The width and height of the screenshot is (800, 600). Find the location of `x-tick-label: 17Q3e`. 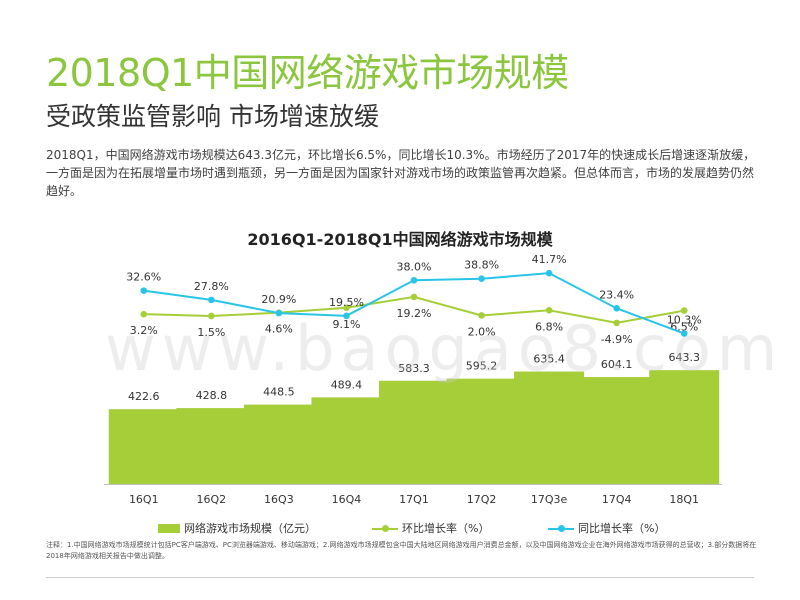

x-tick-label: 17Q3e is located at coordinates (549, 499).